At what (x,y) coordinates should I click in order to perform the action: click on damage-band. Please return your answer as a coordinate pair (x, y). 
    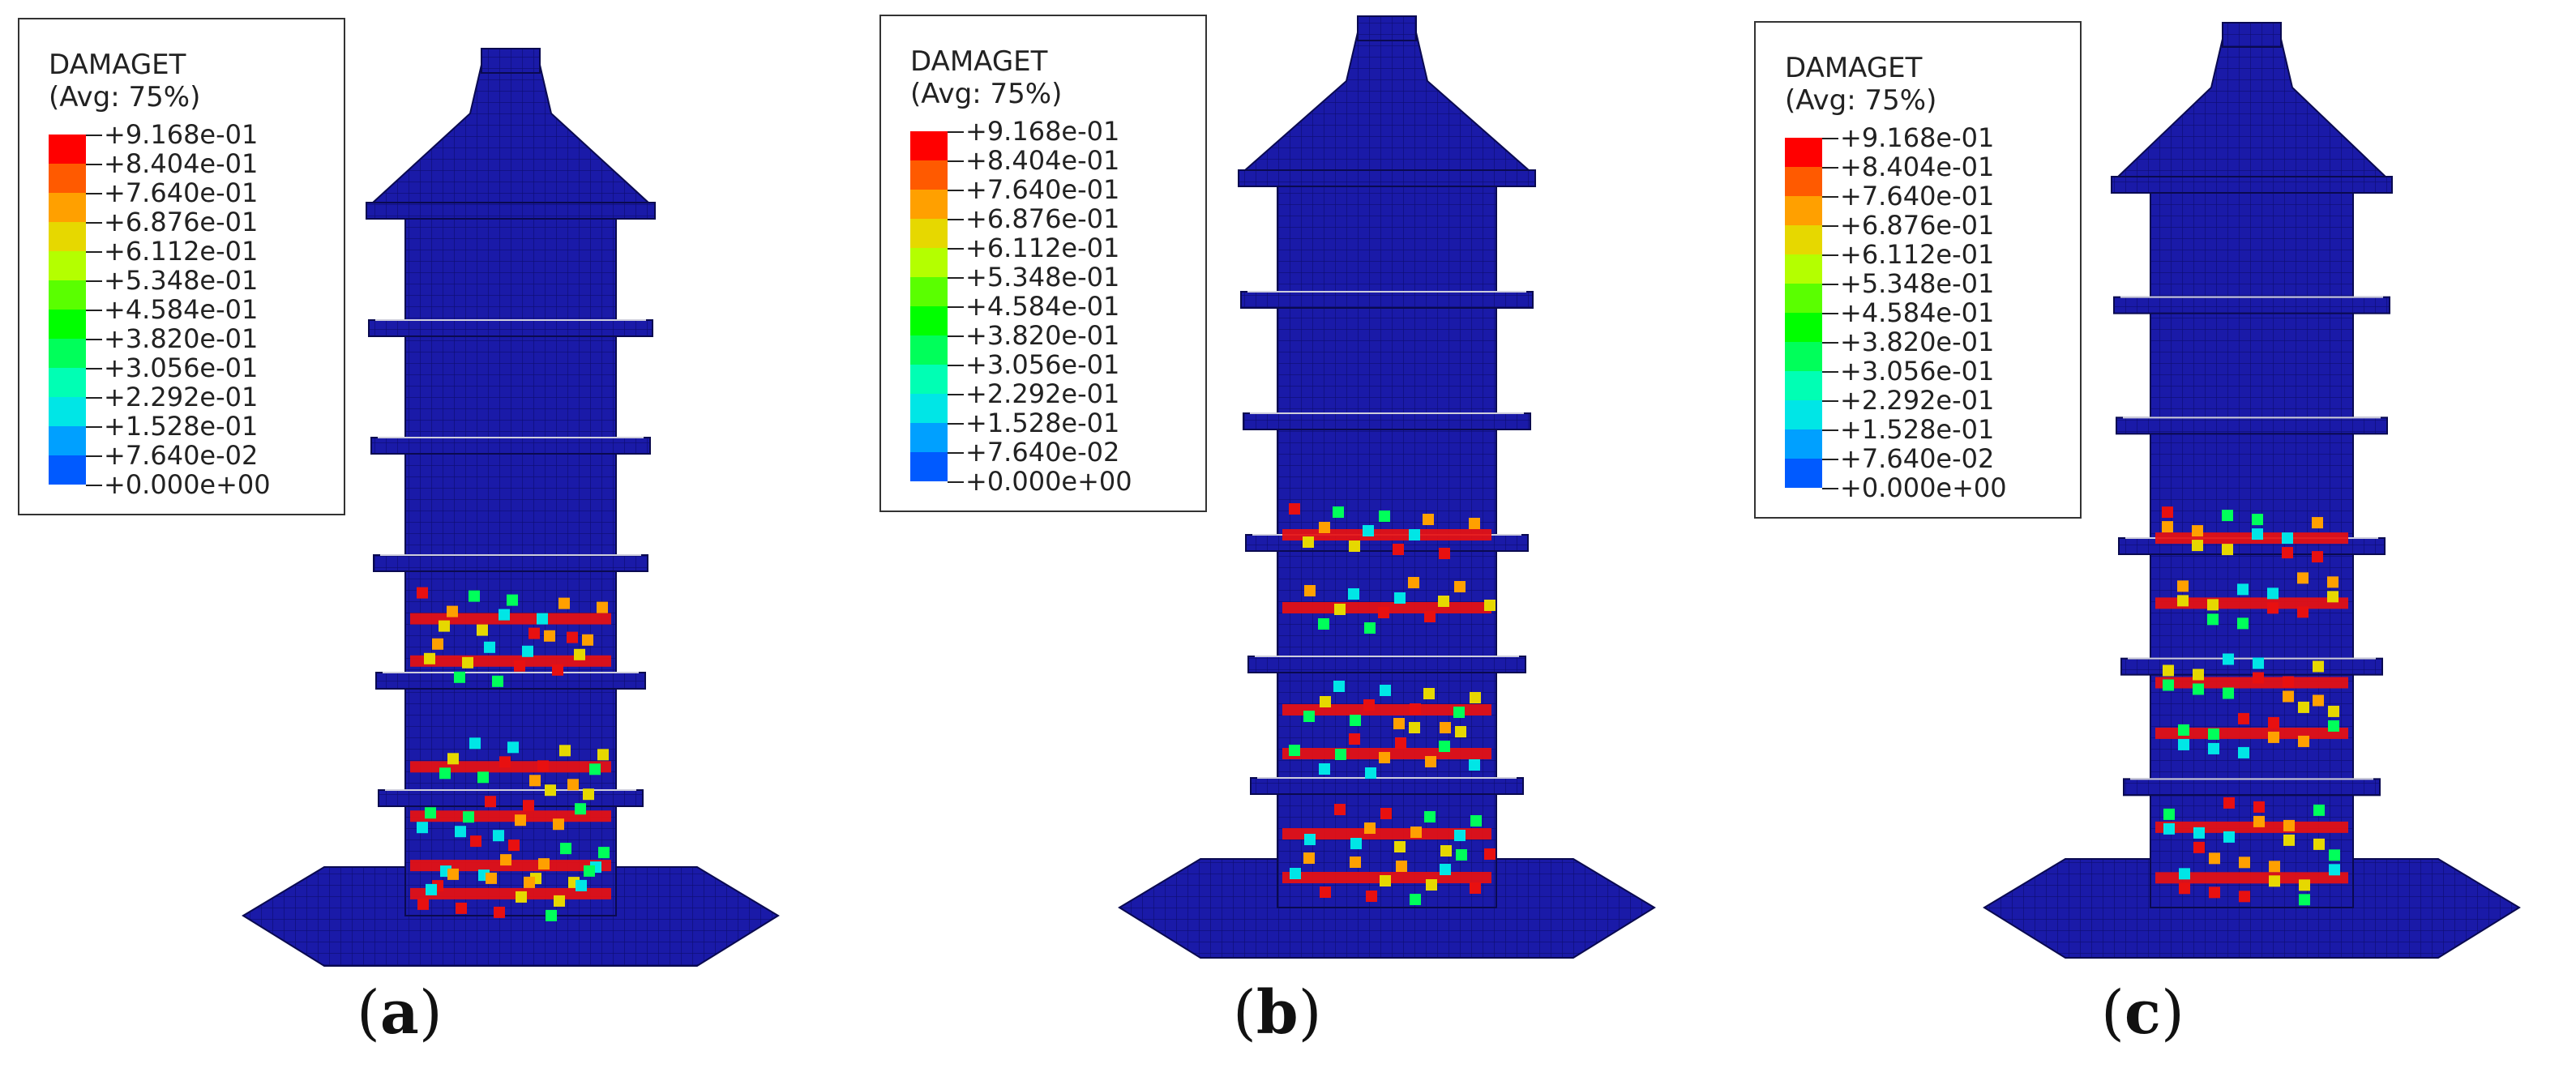
    Looking at the image, I should click on (1386, 534).